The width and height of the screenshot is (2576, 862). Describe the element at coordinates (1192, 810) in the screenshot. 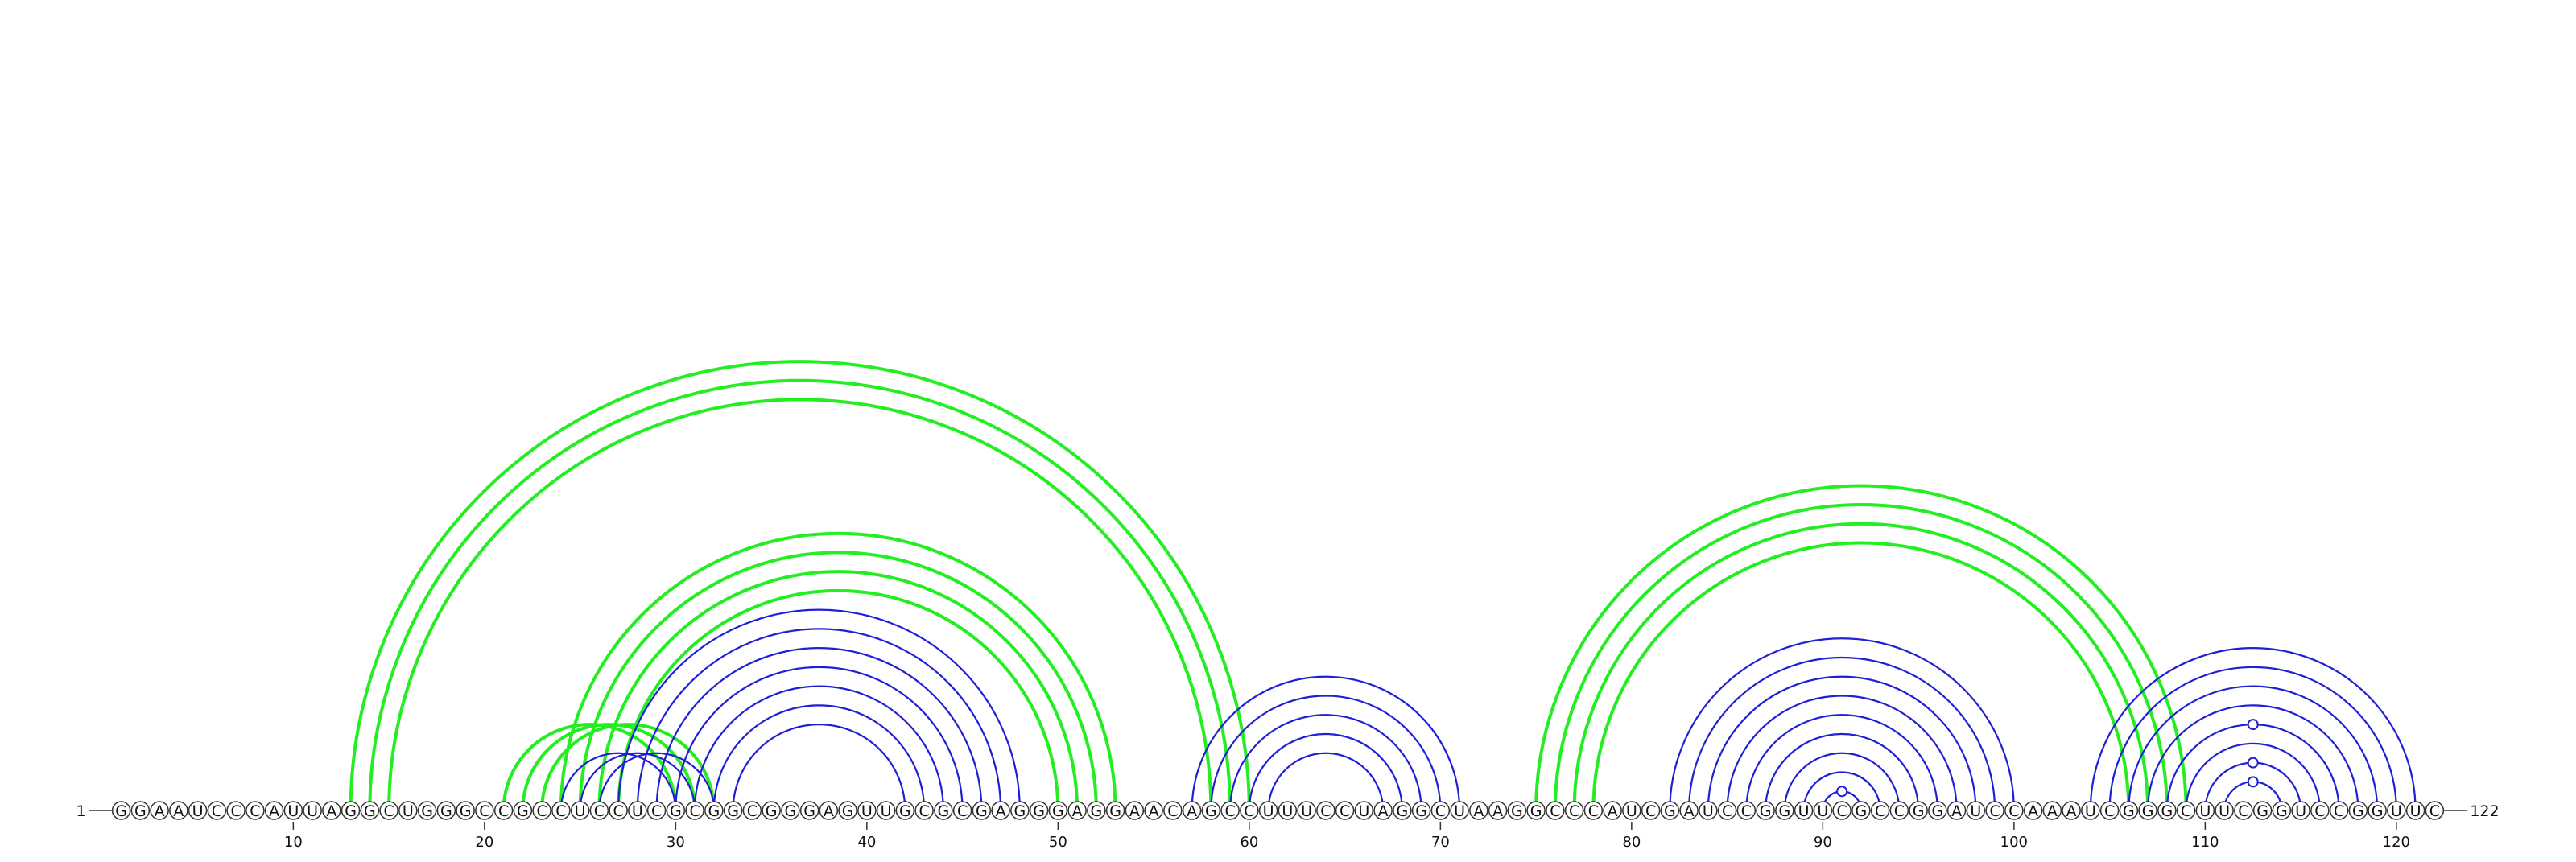

I see `nucleotide-57: A` at that location.